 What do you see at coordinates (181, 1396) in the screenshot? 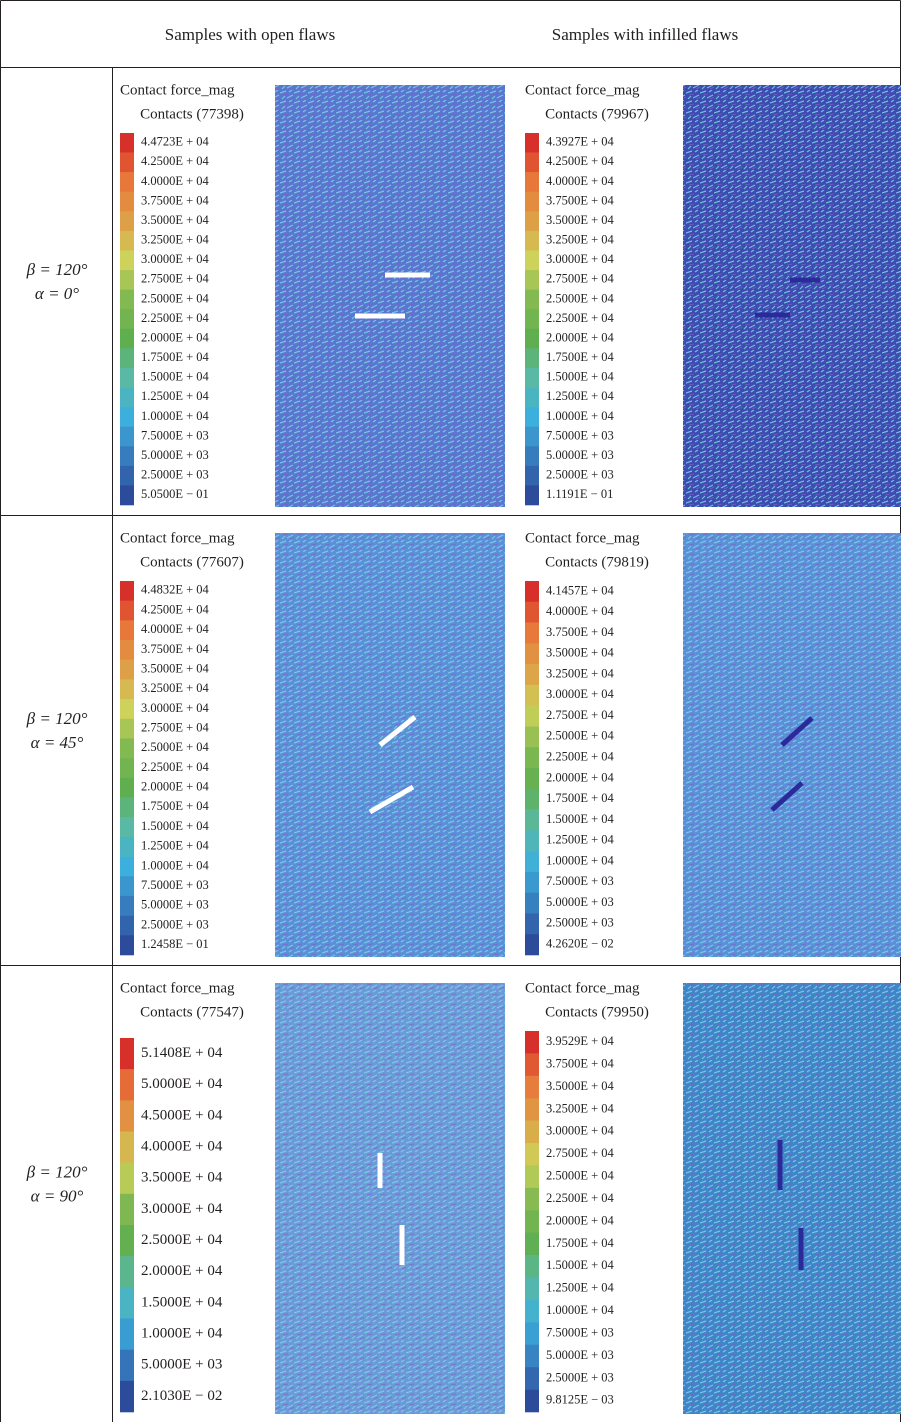
I see `legend-label: 2.1030E − 02` at bounding box center [181, 1396].